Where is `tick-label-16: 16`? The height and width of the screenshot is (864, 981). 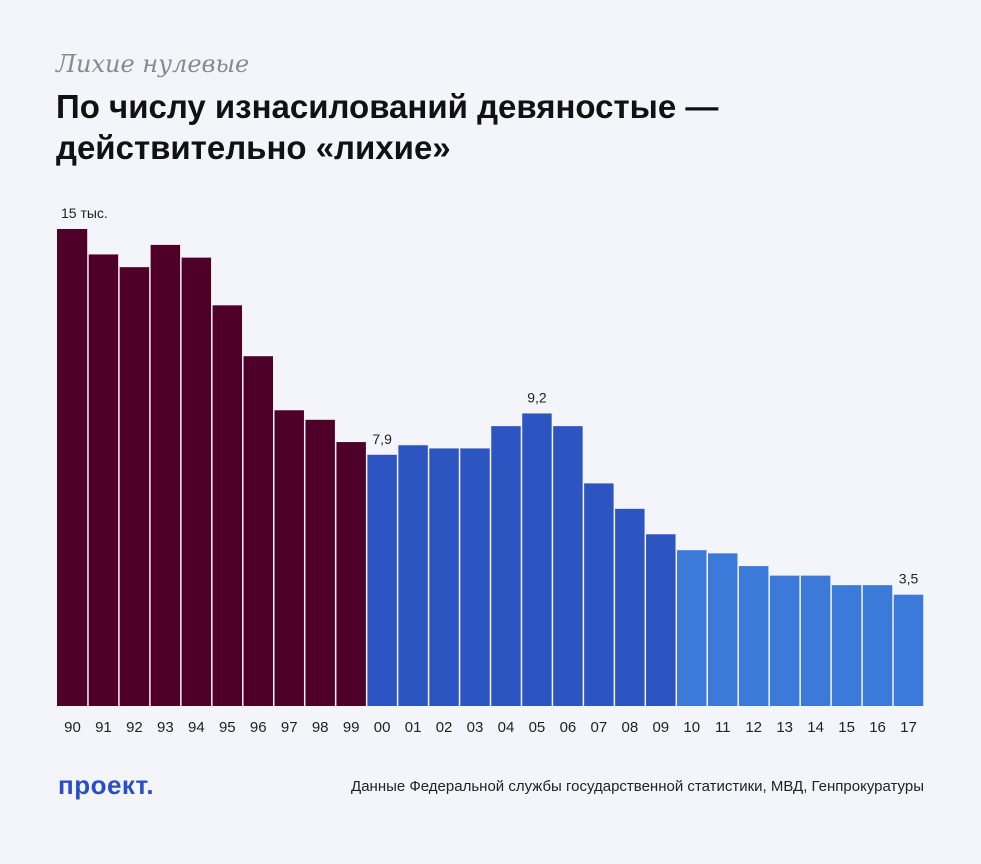 tick-label-16: 16 is located at coordinates (877, 727).